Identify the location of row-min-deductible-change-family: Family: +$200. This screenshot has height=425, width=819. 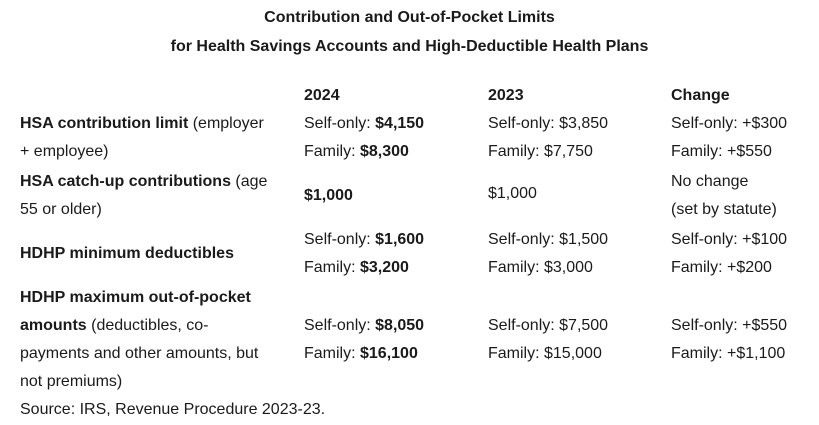
(721, 267).